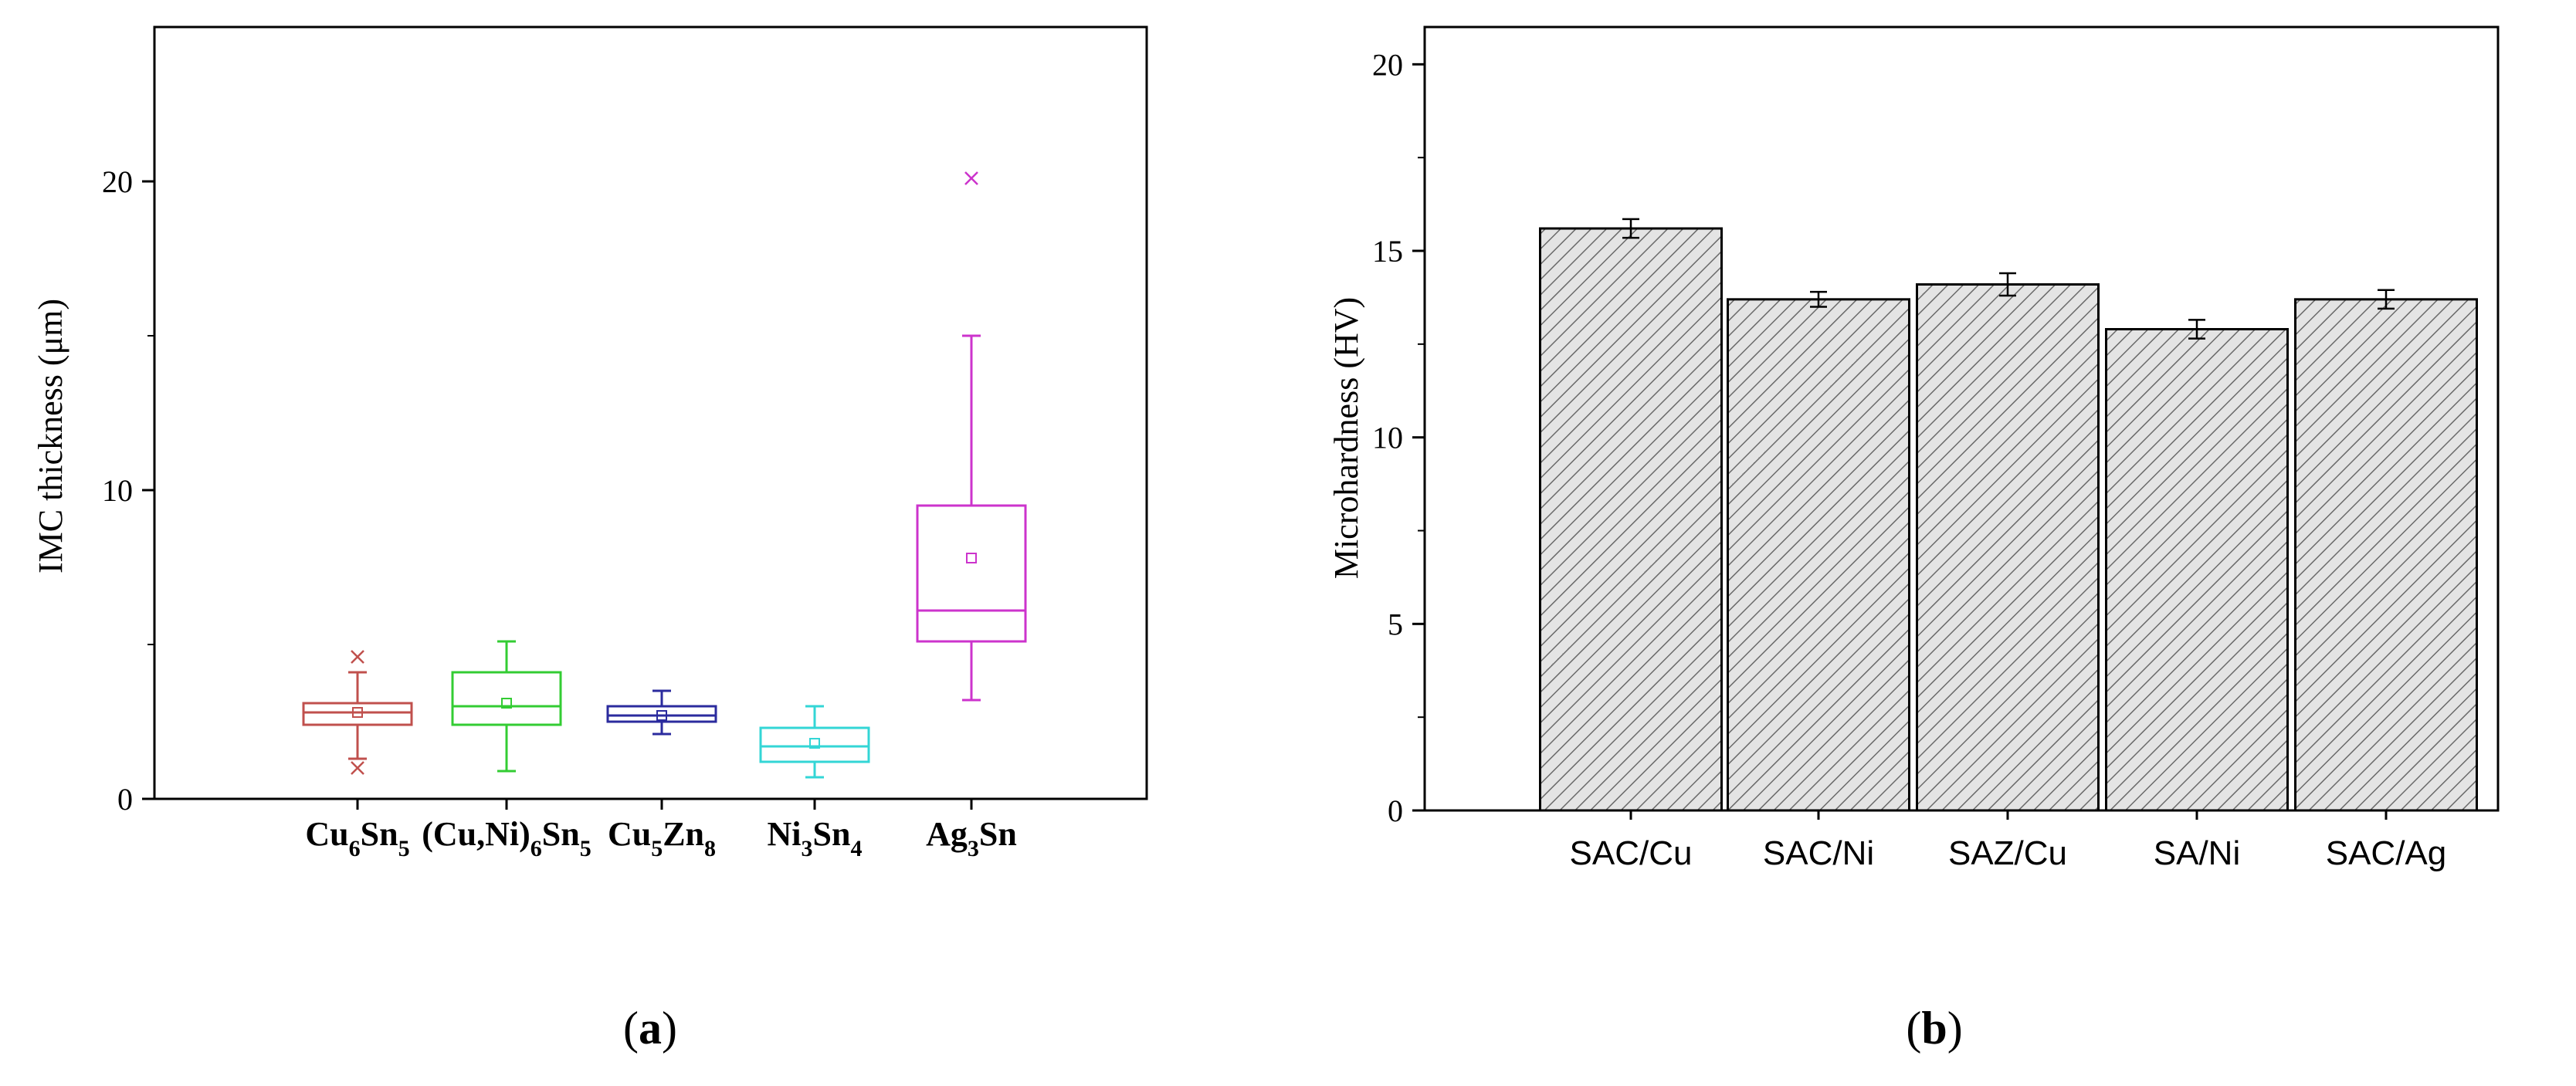 Image resolution: width=2576 pixels, height=1086 pixels. Describe the element at coordinates (1395, 624) in the screenshot. I see `y-tick-label: 5` at that location.